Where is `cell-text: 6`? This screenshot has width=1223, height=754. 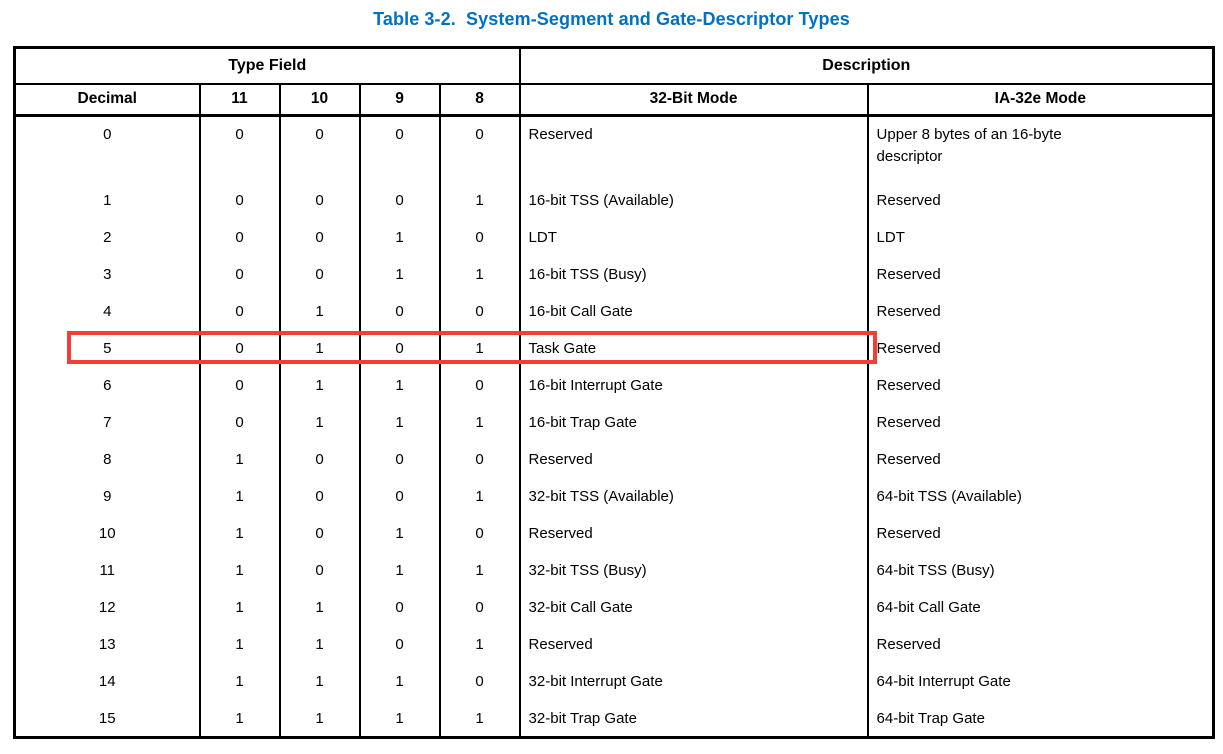 cell-text: 6 is located at coordinates (107, 385).